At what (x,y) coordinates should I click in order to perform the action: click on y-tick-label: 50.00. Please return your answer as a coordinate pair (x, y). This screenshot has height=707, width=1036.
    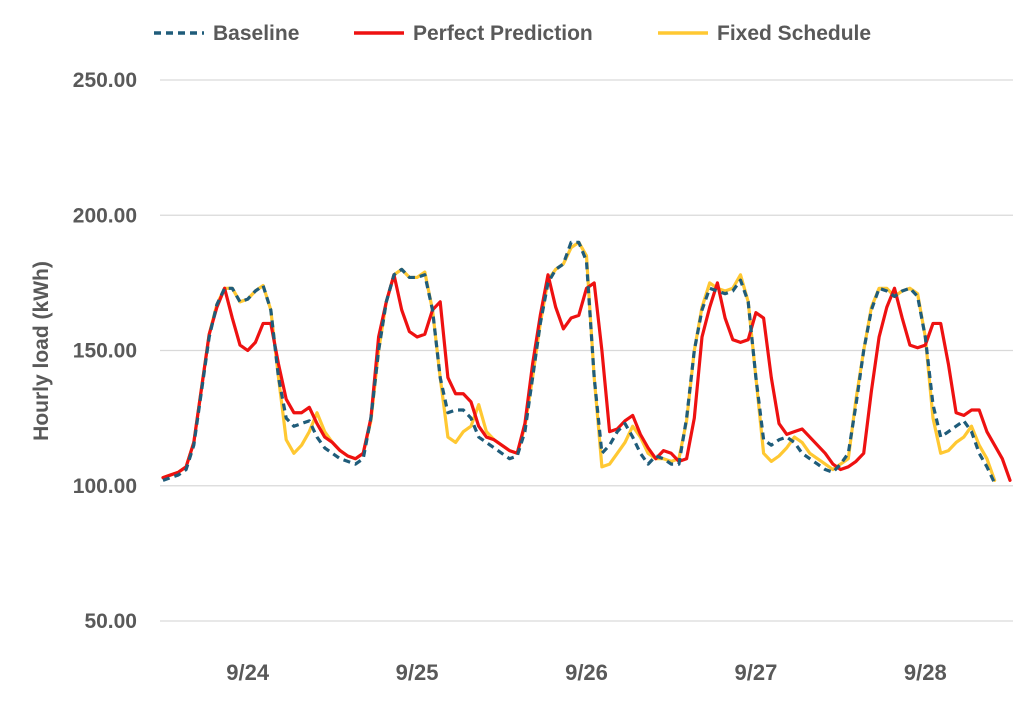
    Looking at the image, I should click on (110, 621).